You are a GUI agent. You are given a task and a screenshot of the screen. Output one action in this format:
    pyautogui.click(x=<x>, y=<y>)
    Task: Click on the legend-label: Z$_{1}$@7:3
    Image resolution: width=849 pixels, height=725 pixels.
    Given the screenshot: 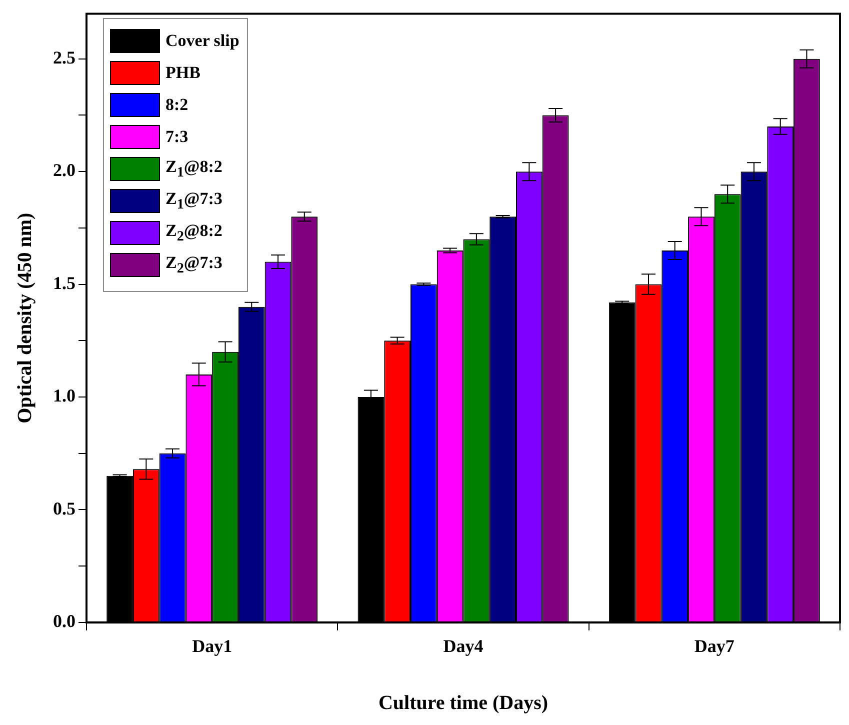 What is the action you would take?
    pyautogui.click(x=194, y=200)
    